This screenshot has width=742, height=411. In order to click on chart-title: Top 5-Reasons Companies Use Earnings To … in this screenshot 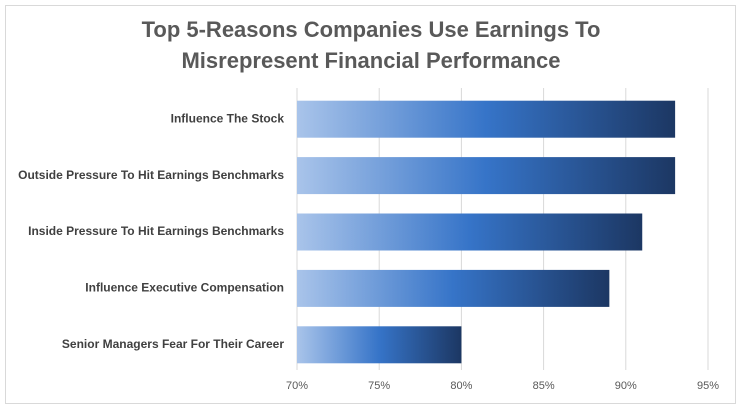, I will do `click(371, 45)`.